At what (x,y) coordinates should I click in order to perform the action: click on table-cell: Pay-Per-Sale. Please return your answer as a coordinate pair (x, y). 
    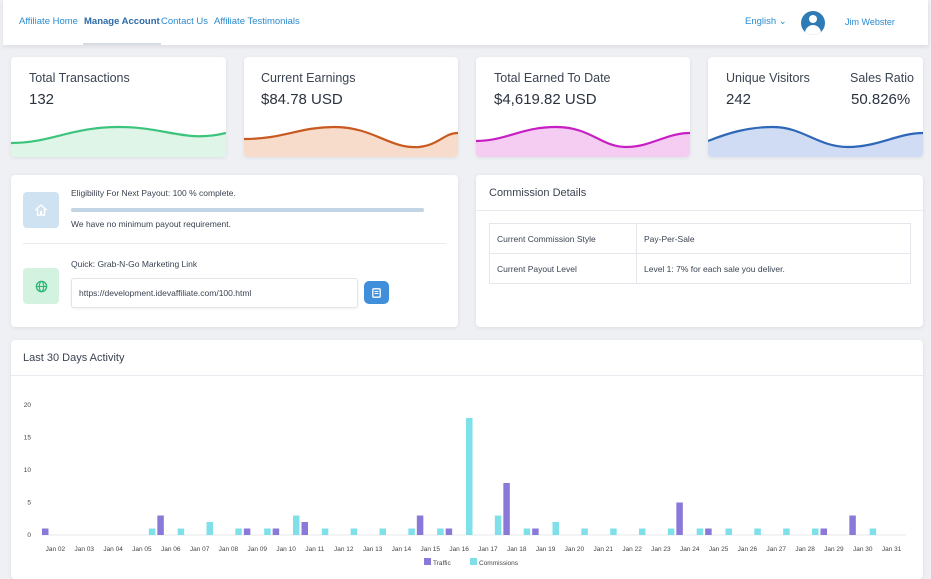
    Looking at the image, I should click on (773, 238).